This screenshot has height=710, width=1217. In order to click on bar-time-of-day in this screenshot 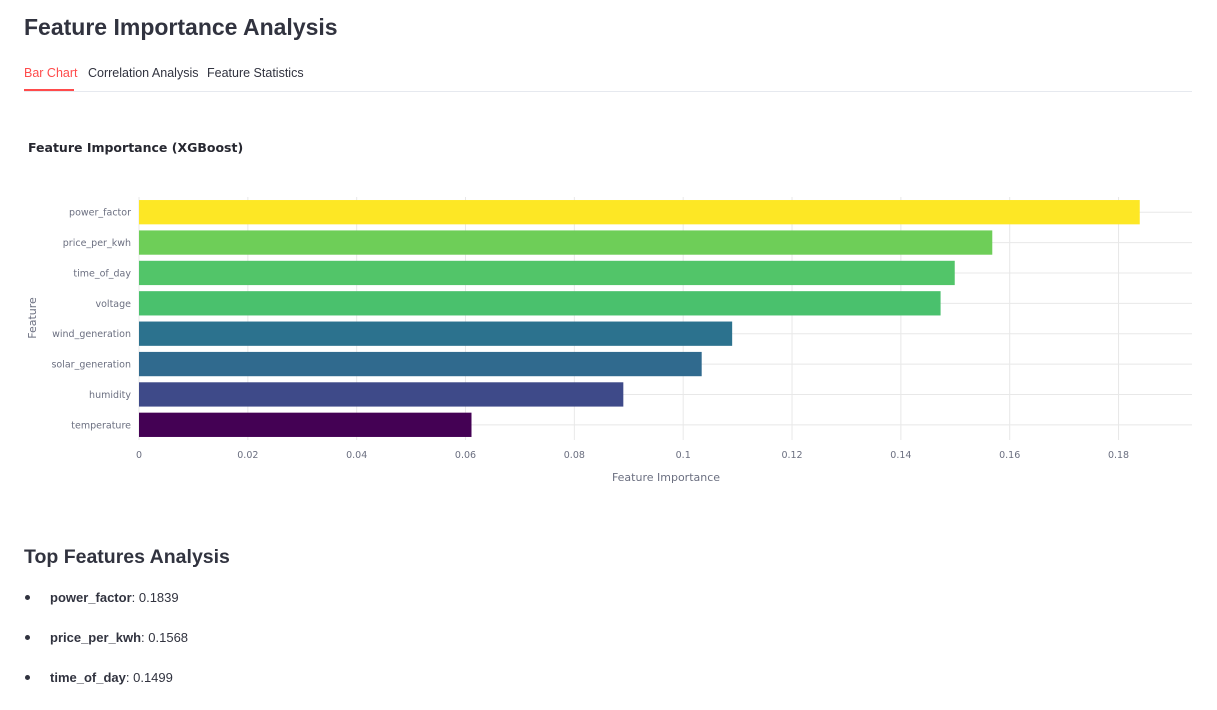, I will do `click(547, 273)`.